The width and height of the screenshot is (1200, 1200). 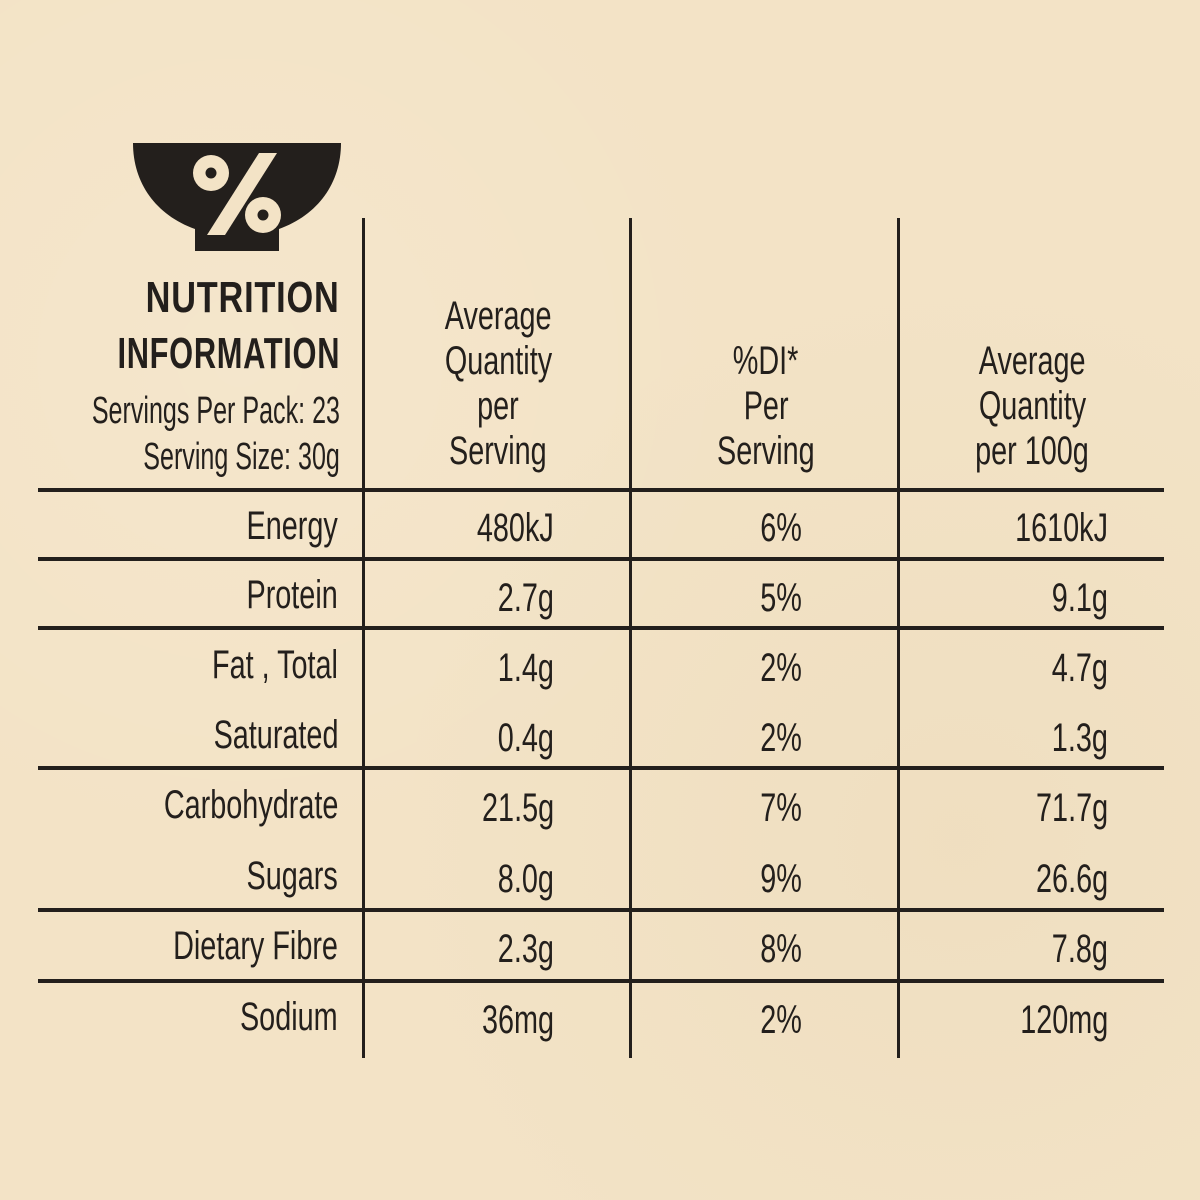 I want to click on di-value: 7%, so click(x=781, y=808).